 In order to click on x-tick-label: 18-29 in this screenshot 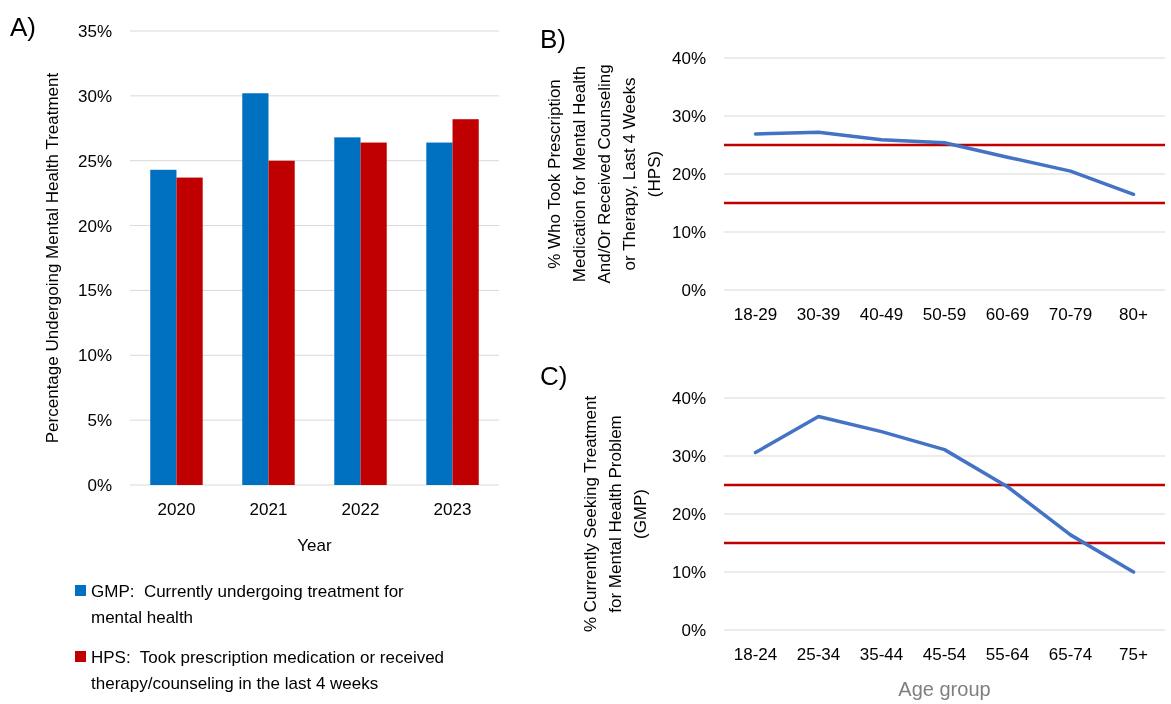, I will do `click(755, 314)`.